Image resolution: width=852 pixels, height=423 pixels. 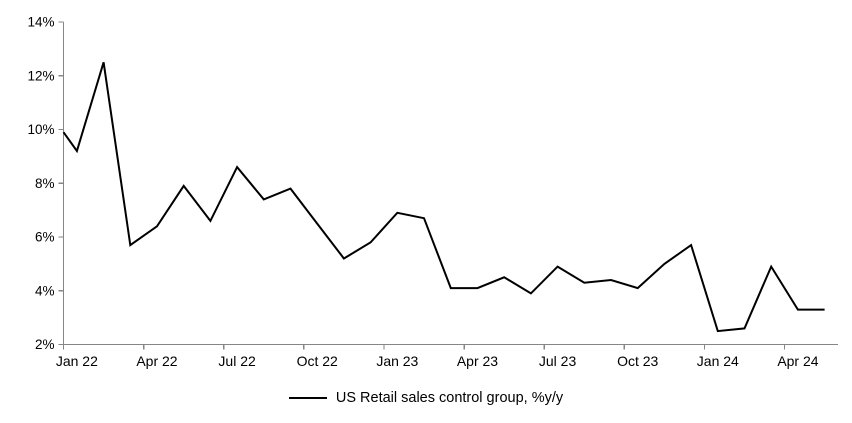 What do you see at coordinates (449, 398) in the screenshot?
I see `legend-label: US Retail sales control group, %y/y` at bounding box center [449, 398].